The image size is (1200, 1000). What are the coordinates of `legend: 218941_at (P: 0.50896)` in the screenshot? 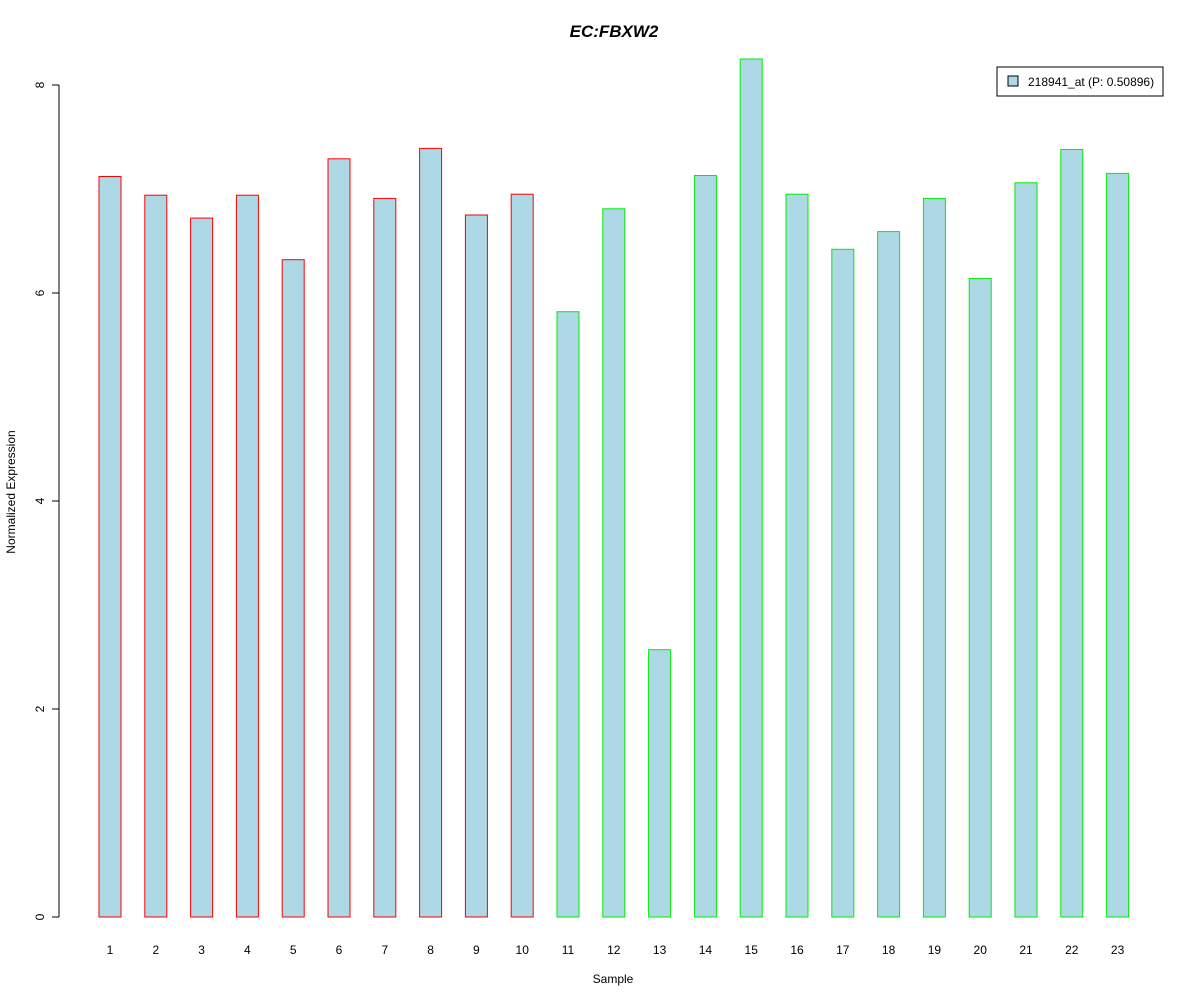 It's located at (1080, 81).